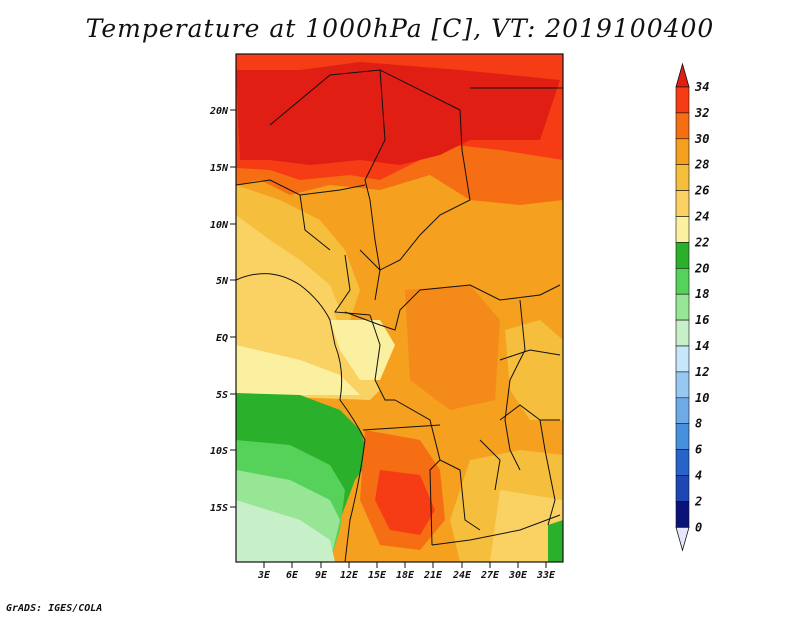 The width and height of the screenshot is (800, 618). What do you see at coordinates (682, 75) in the screenshot?
I see `colorbar-top-arrow` at bounding box center [682, 75].